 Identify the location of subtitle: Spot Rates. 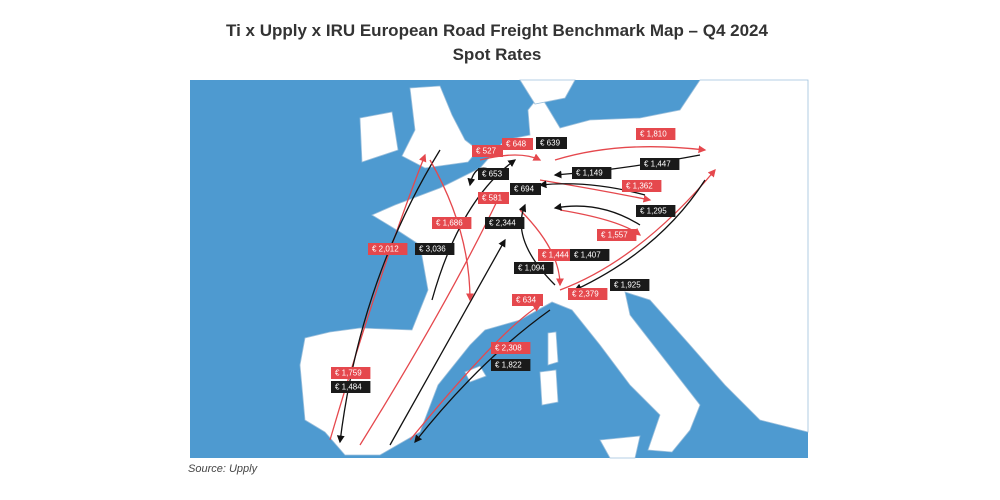
(497, 54).